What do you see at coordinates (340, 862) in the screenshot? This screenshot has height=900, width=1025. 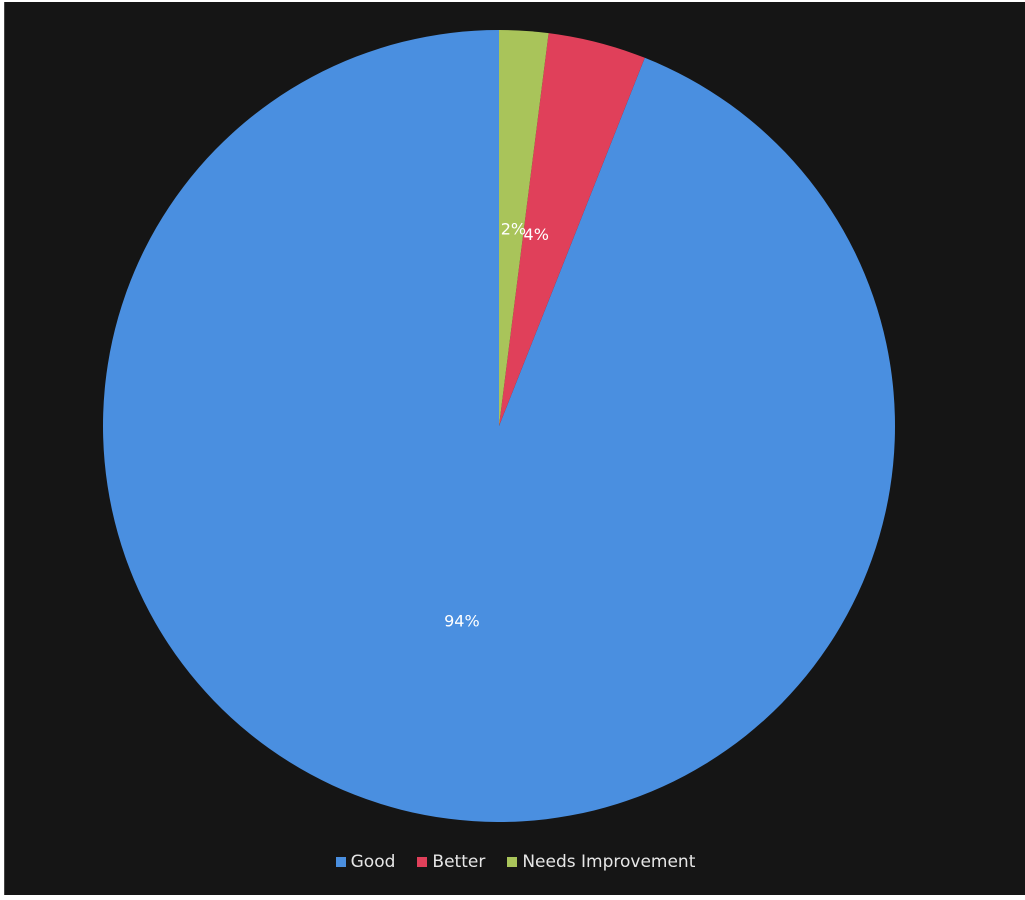 I see `legend-swatch-good` at bounding box center [340, 862].